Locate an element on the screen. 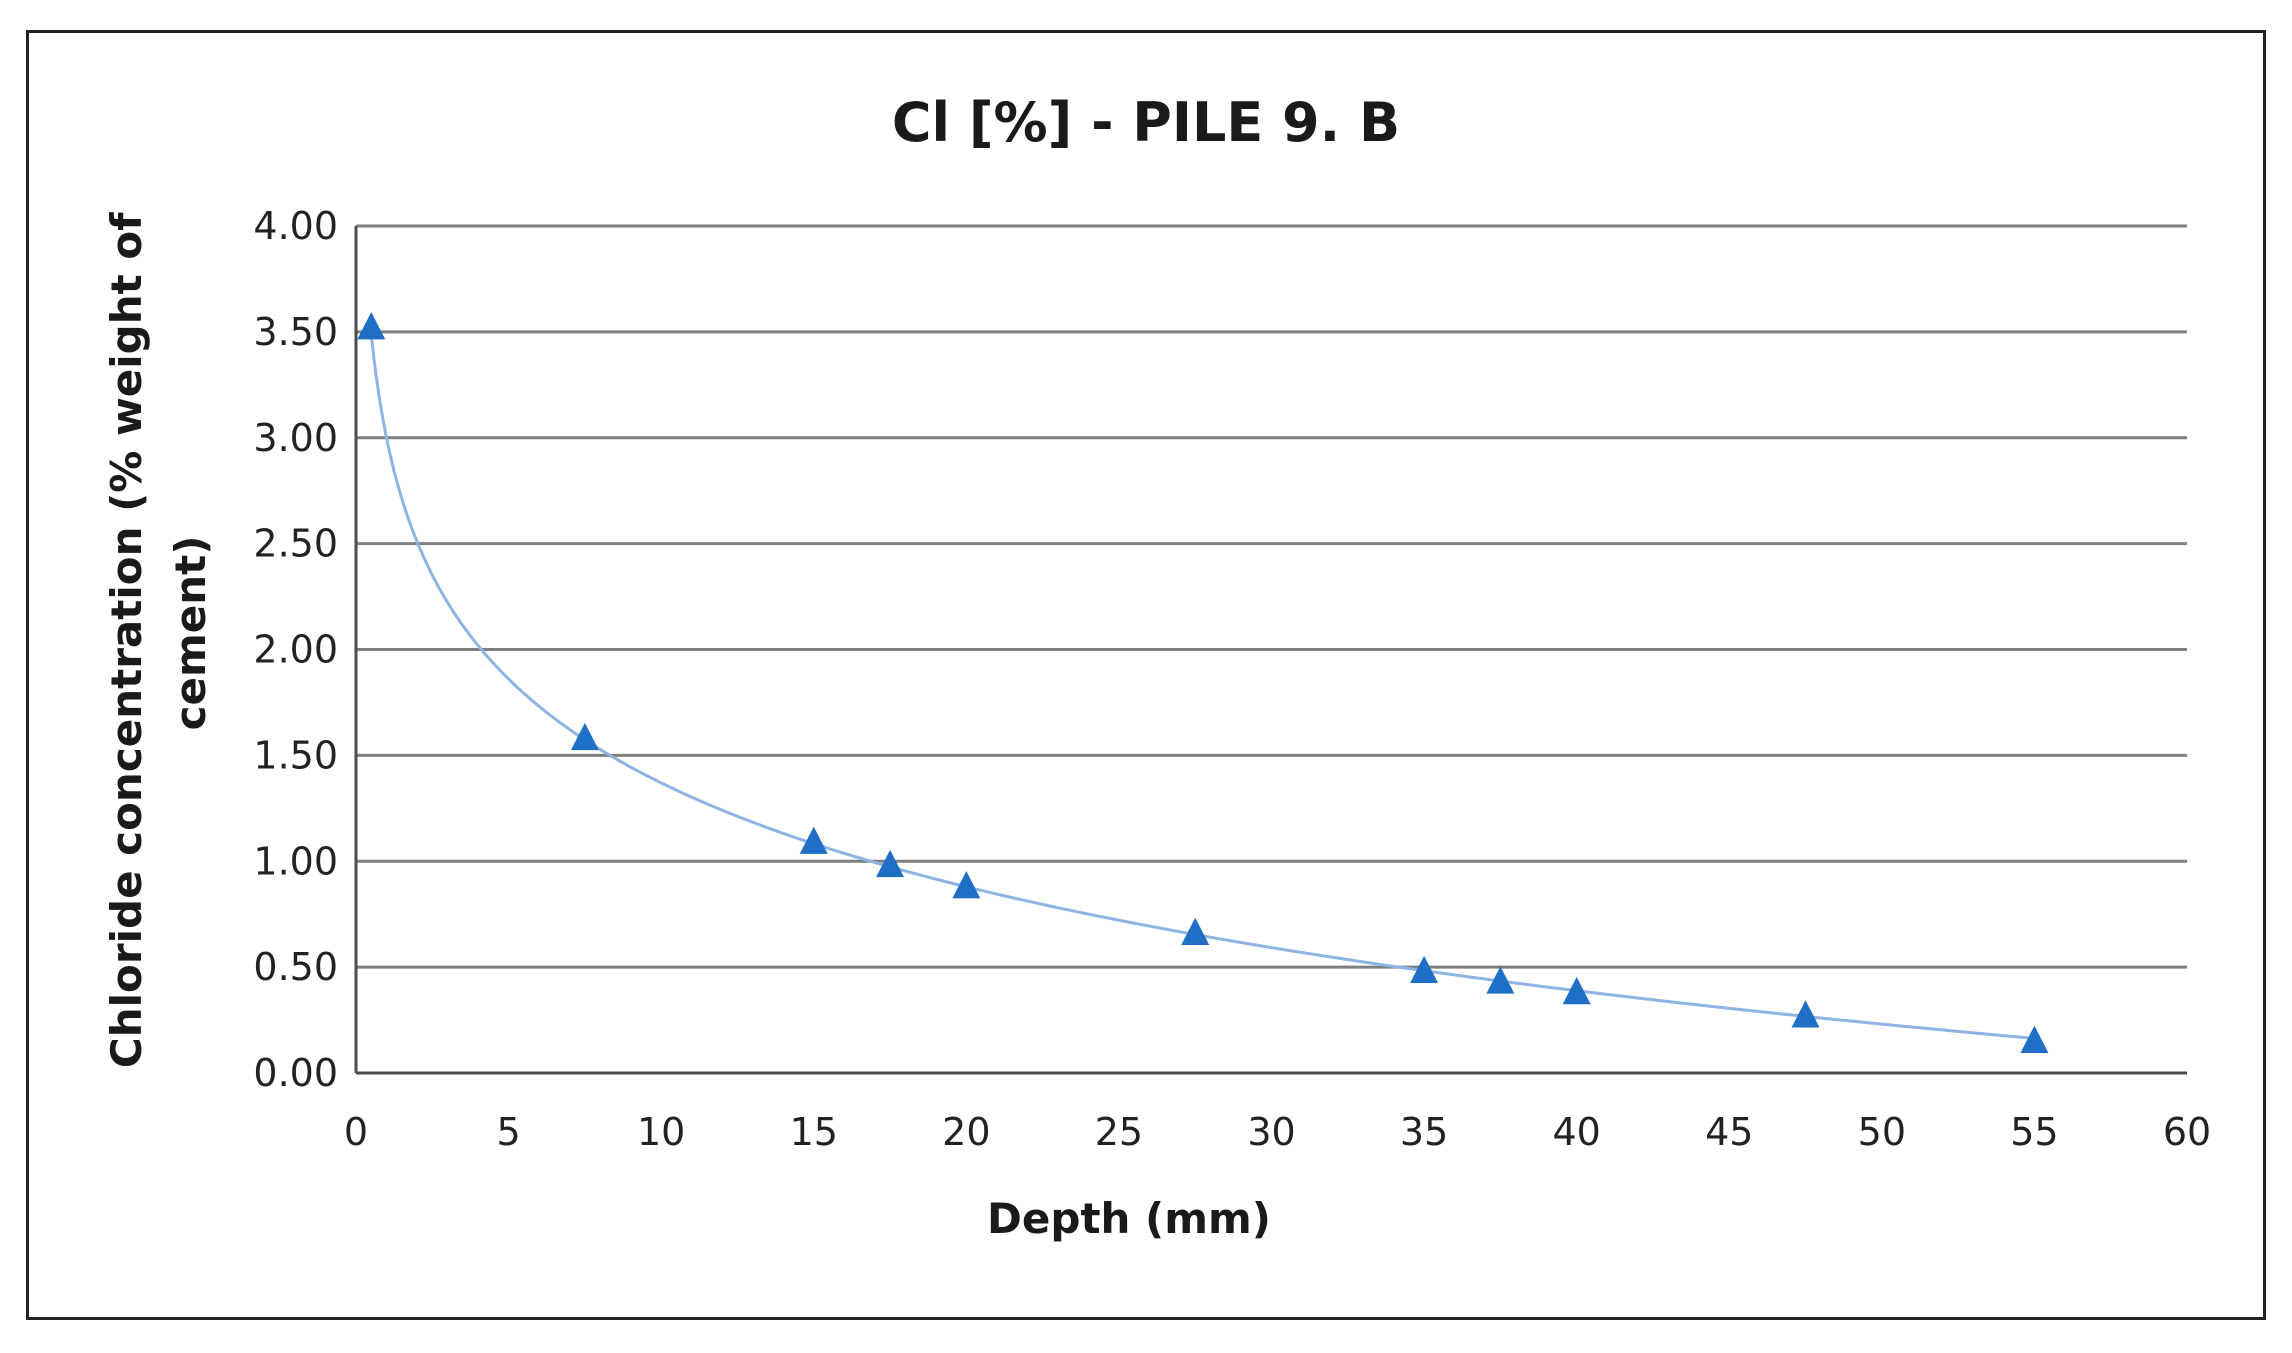 The height and width of the screenshot is (1353, 2292). y-tick-label: 4.00 is located at coordinates (295, 226).